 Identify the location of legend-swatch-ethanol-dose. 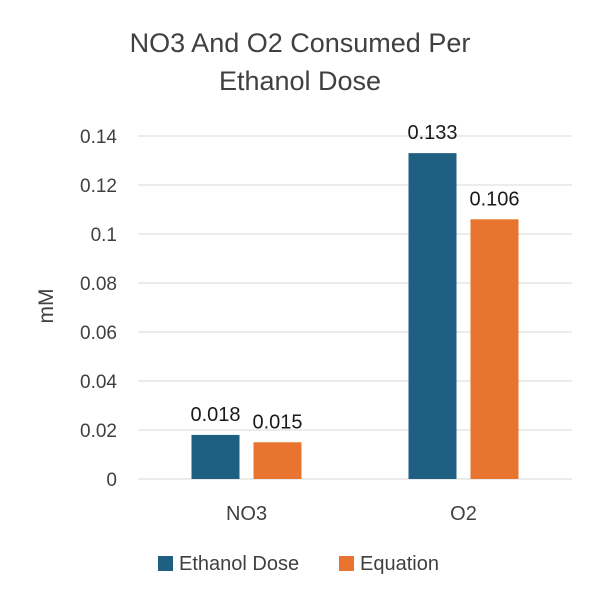
(165, 563).